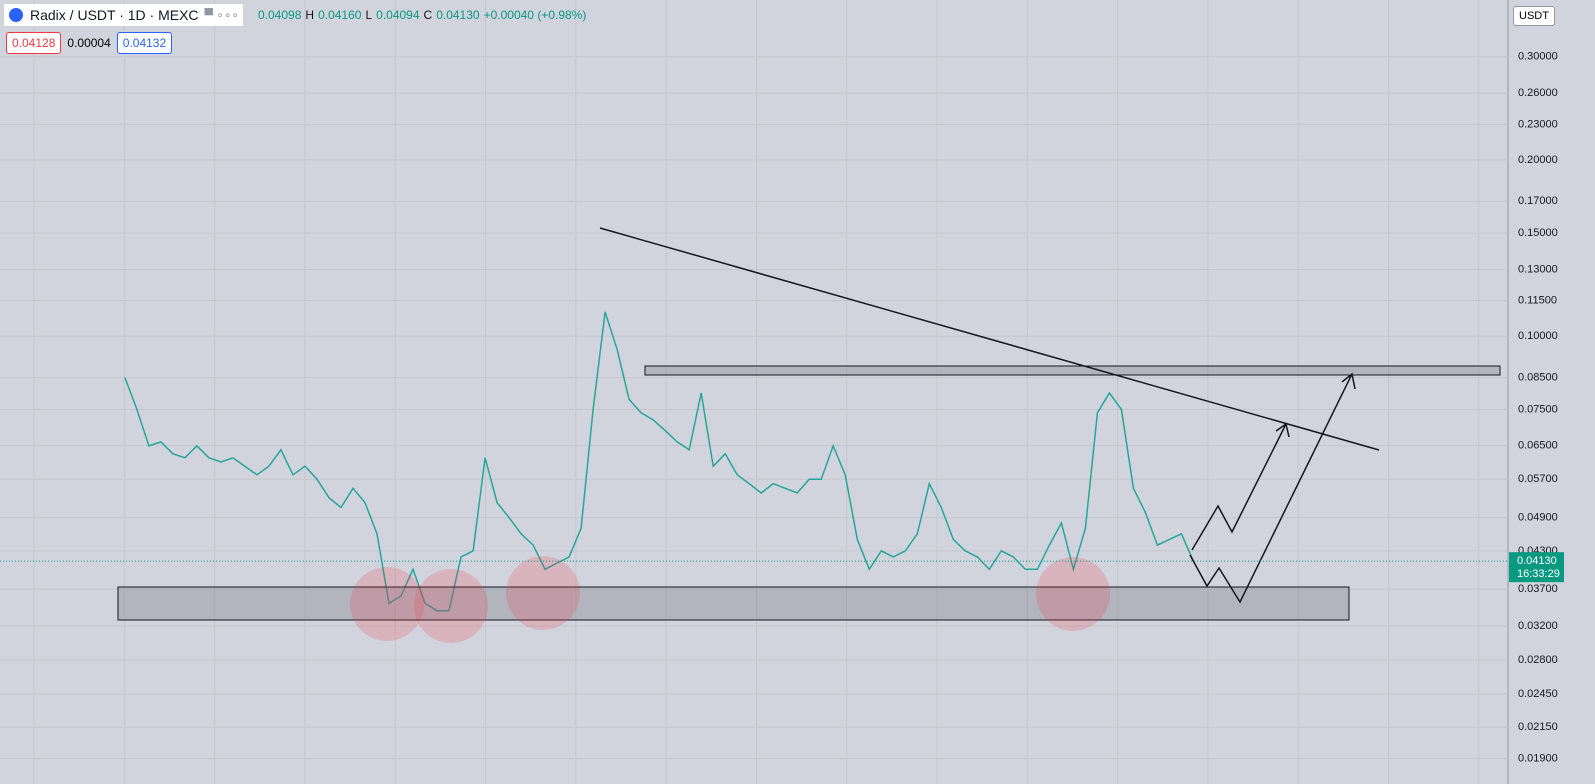  Describe the element at coordinates (1538, 233) in the screenshot. I see `y-tick-label: 0.15000` at that location.